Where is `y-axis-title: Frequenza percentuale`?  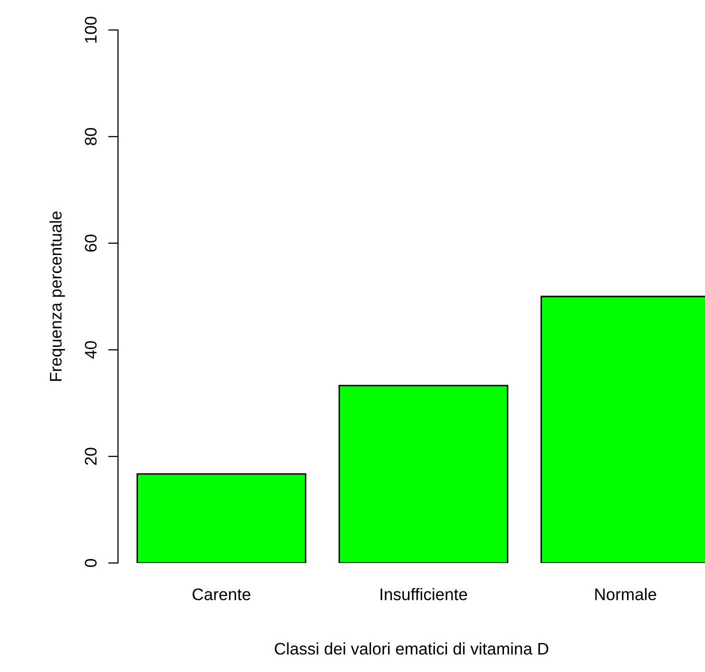
y-axis-title: Frequenza percentuale is located at coordinates (57, 296).